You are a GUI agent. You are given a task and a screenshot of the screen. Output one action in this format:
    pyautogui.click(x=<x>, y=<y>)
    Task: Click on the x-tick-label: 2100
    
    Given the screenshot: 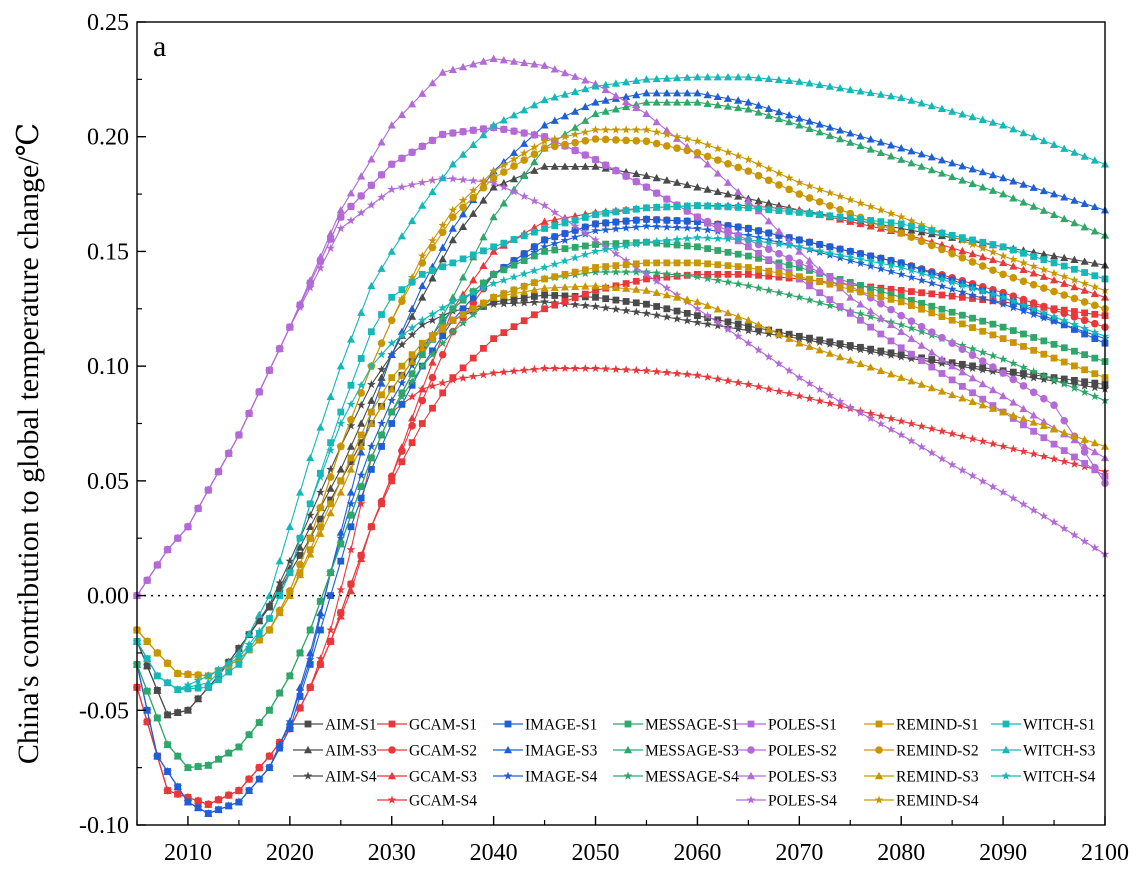 What is the action you would take?
    pyautogui.click(x=1105, y=853)
    